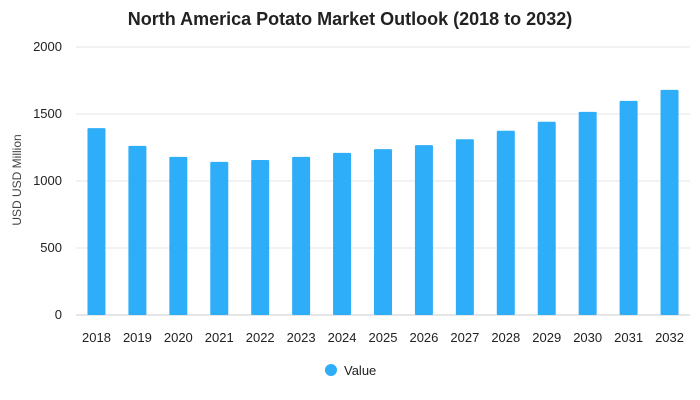 The width and height of the screenshot is (700, 400). I want to click on y-tick-label: 1000, so click(47, 180).